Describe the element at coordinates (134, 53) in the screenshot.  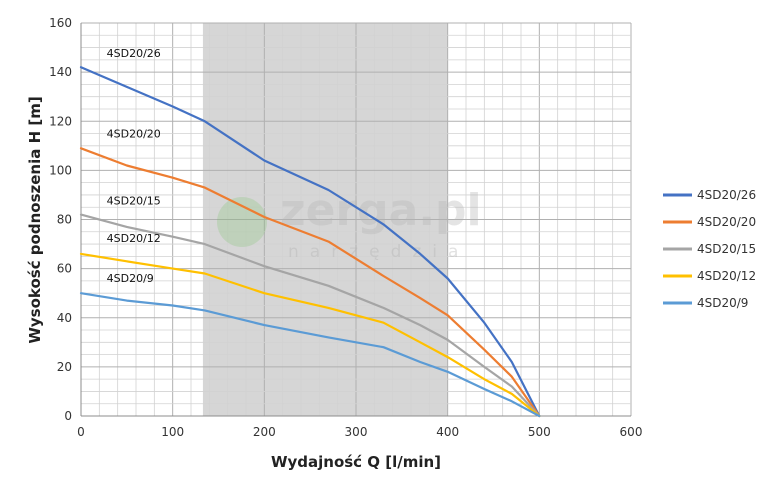
I see `series-label: 4SD20/26` at that location.